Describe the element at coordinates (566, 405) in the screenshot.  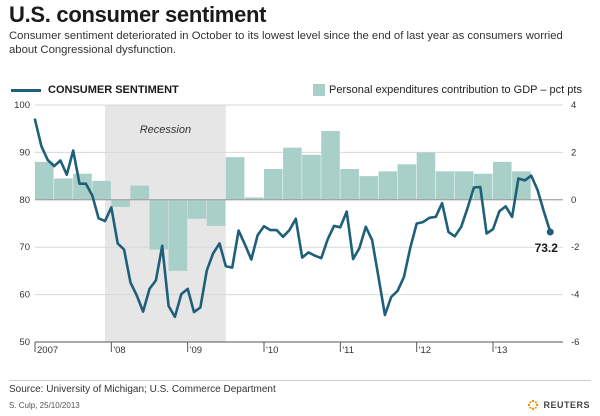
I see `brand-text: REUTERS` at that location.